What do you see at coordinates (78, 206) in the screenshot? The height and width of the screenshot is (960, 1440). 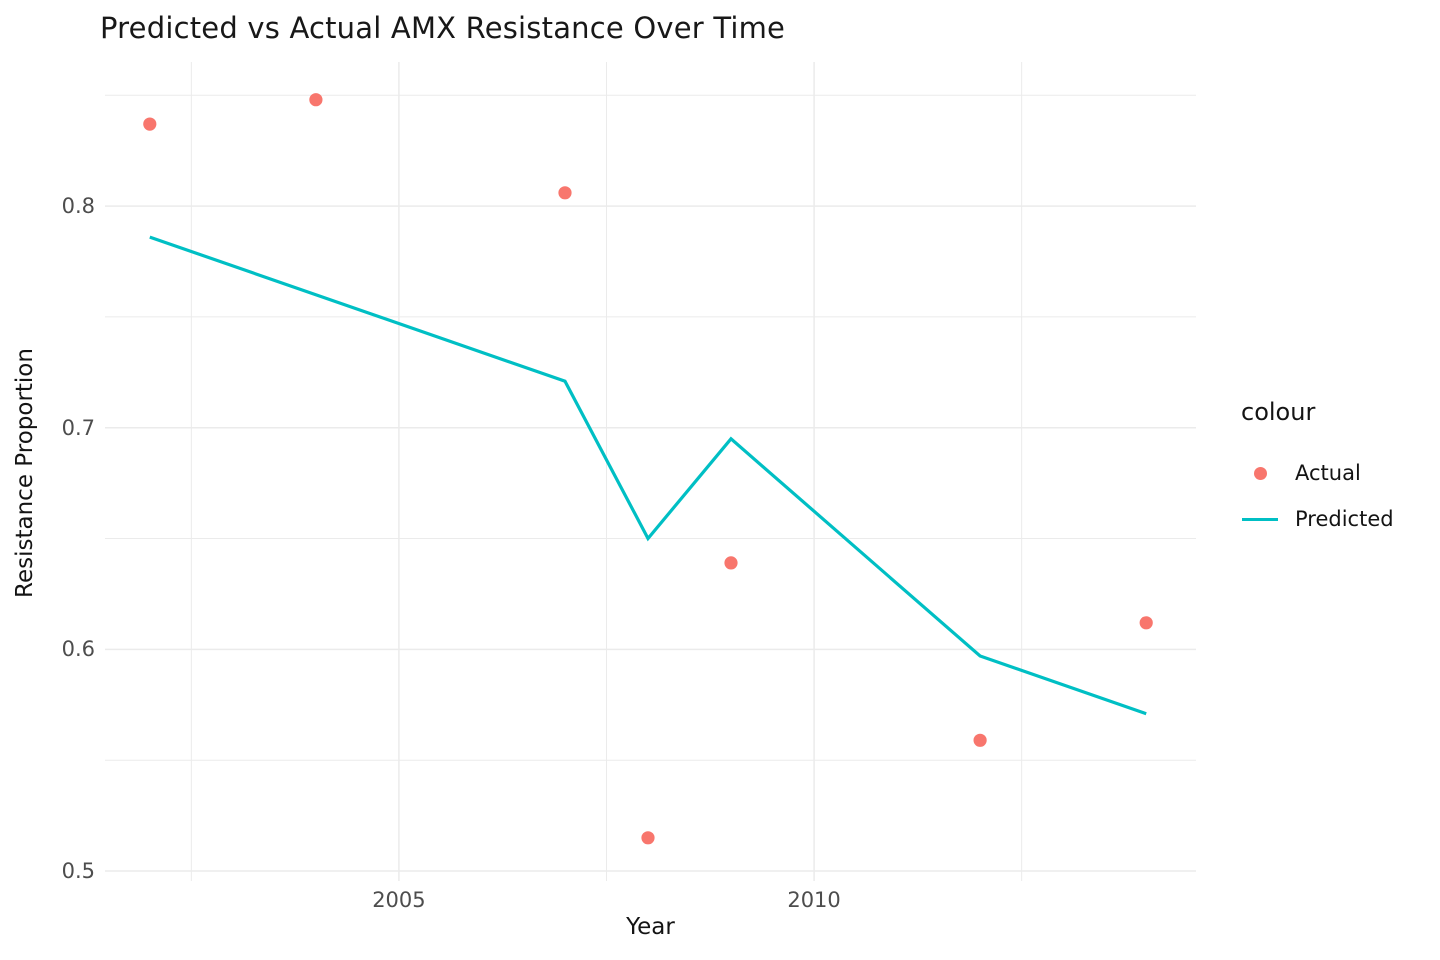 I see `y-axis-tick-label: 0.8` at bounding box center [78, 206].